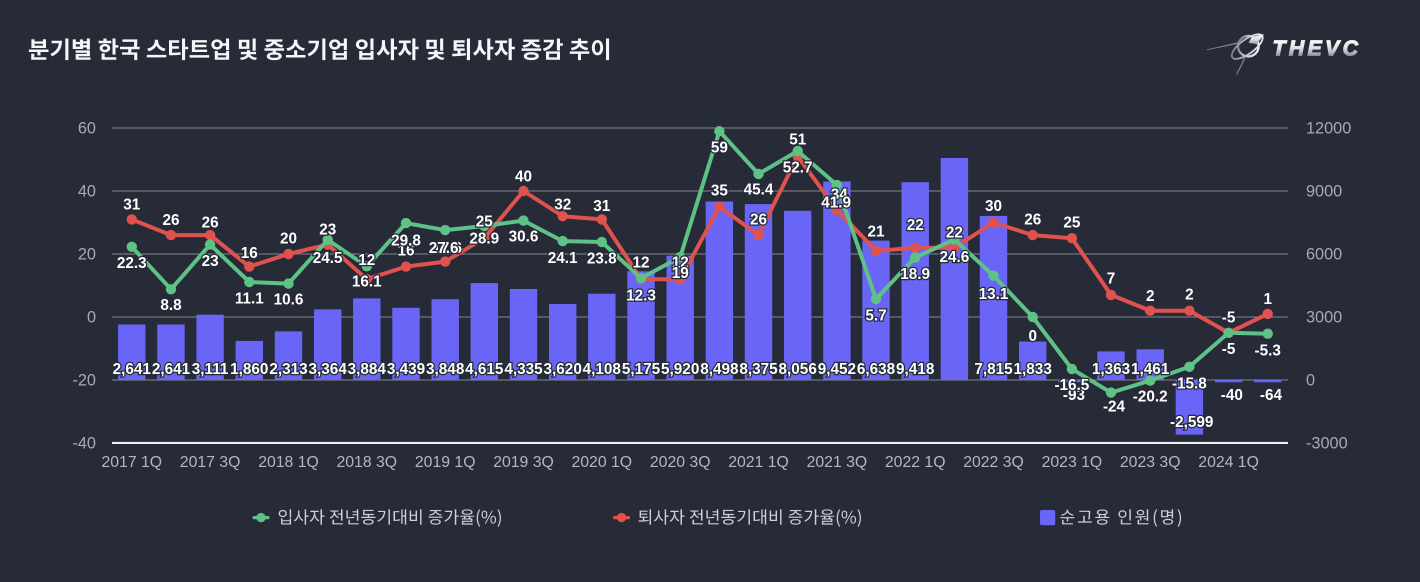  What do you see at coordinates (249, 299) in the screenshot?
I see `svg-text: 11.1` at bounding box center [249, 299].